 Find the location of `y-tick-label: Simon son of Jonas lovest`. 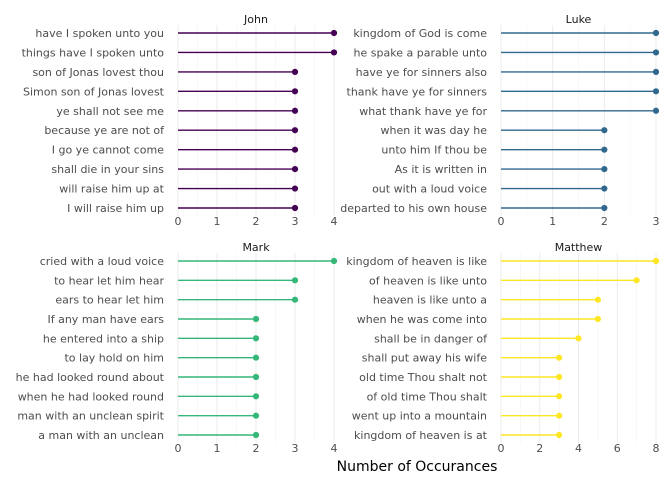

y-tick-label: Simon son of Jonas lovest is located at coordinates (94, 91).